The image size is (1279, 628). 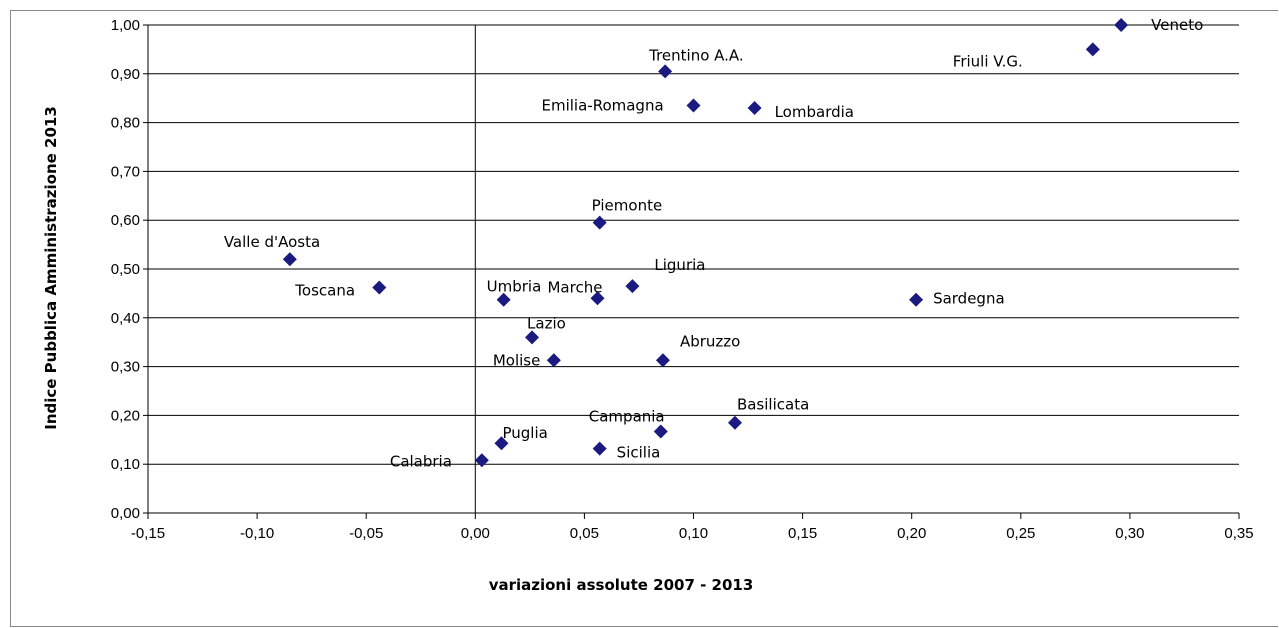 I want to click on data-label: Toscana, so click(x=324, y=291).